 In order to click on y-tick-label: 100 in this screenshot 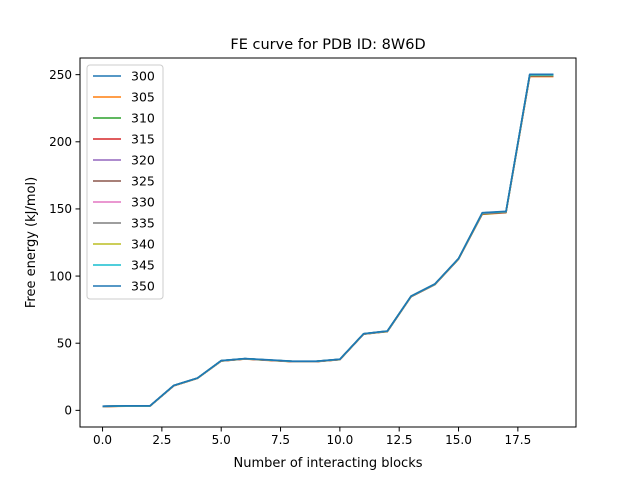, I will do `click(60, 276)`.